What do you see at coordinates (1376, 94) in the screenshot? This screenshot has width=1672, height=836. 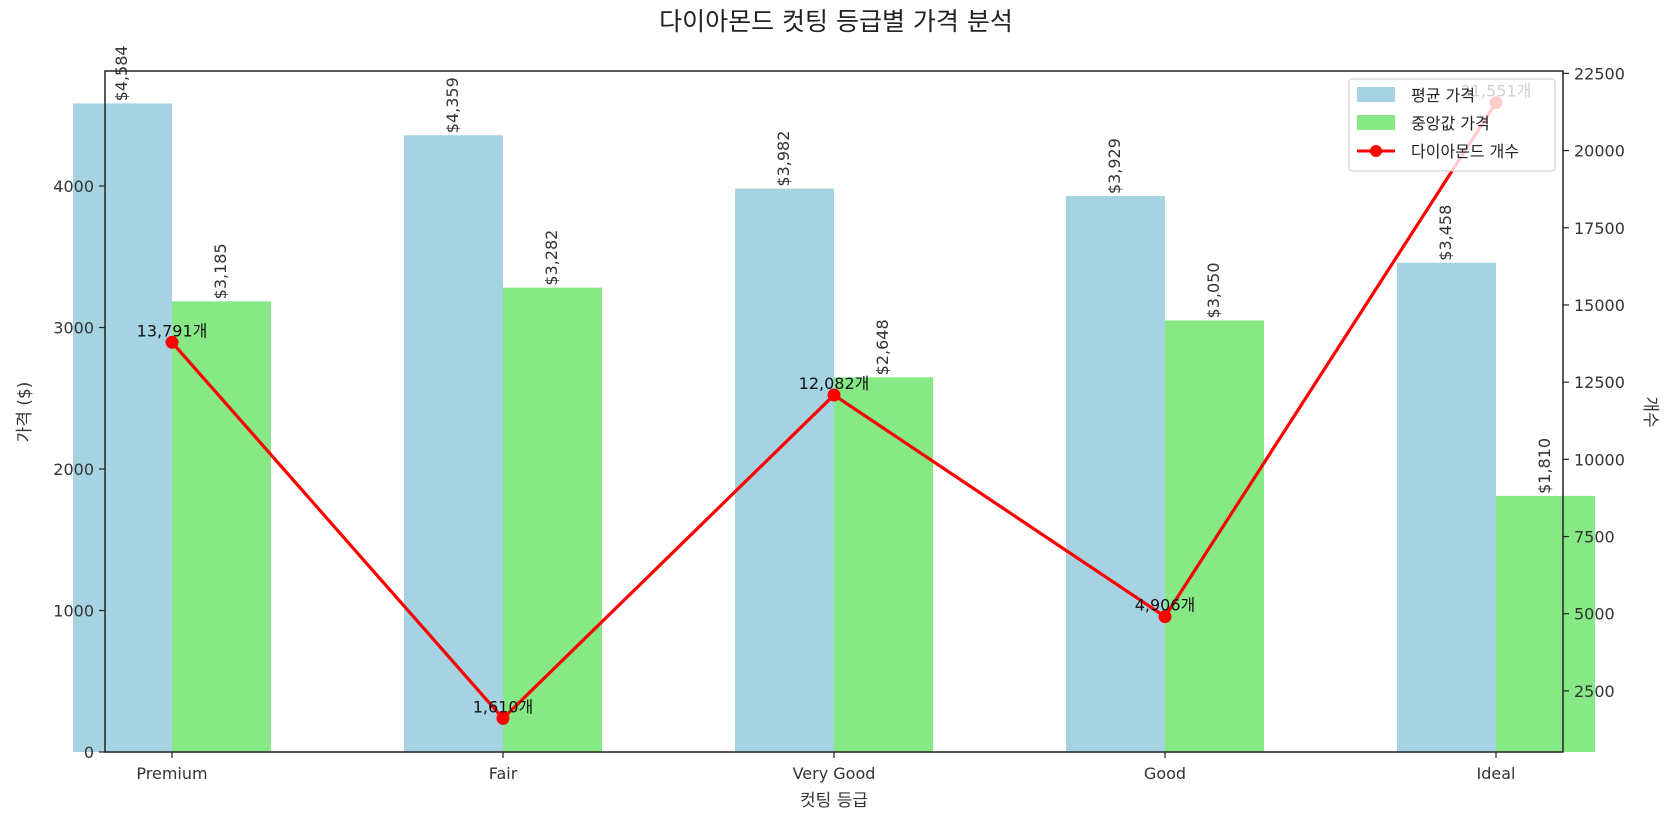 I see `legend-swatch-mean` at bounding box center [1376, 94].